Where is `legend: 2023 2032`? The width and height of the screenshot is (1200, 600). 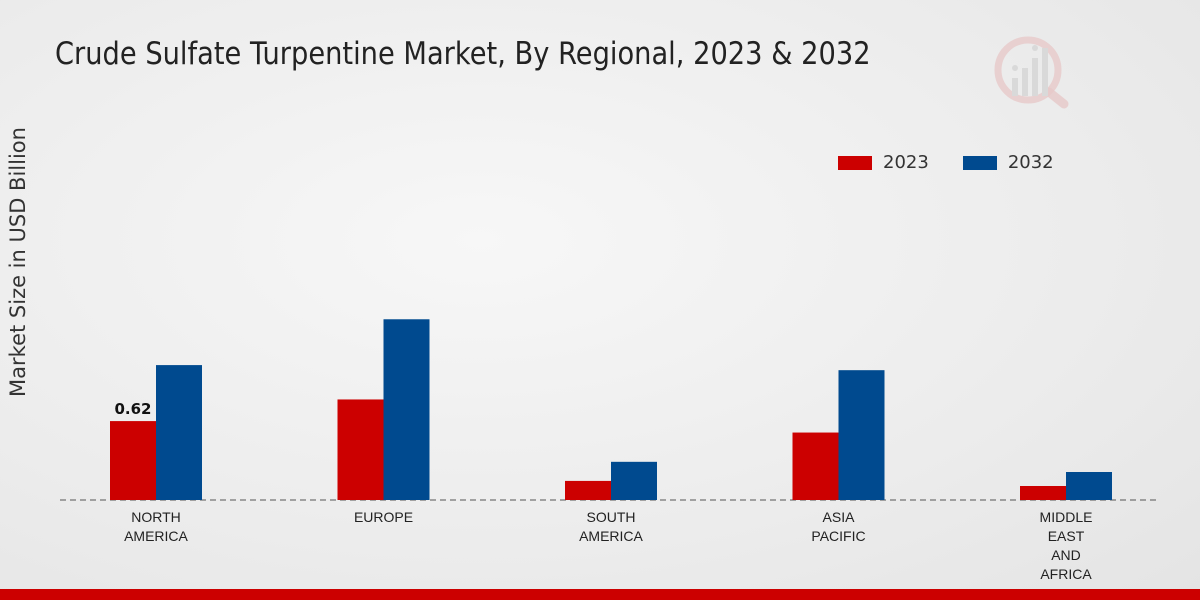 legend: 2023 2032 is located at coordinates (963, 162).